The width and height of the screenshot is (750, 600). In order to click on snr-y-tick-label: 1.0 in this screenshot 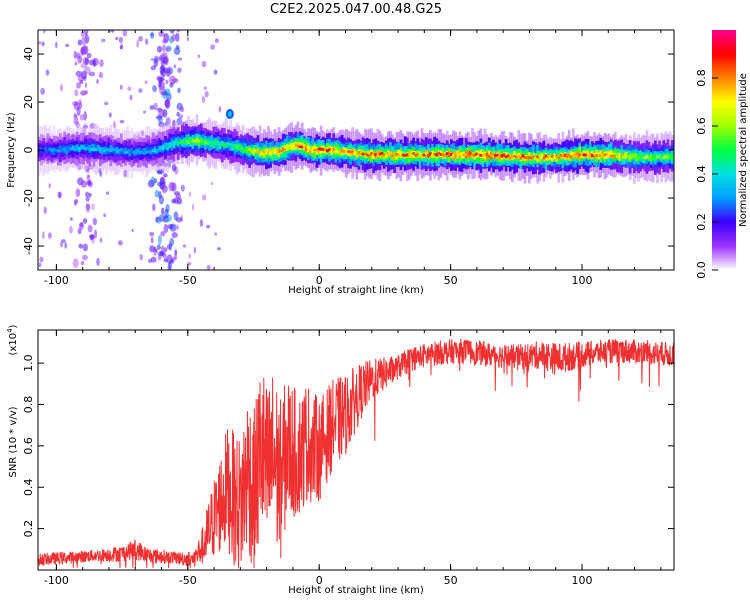, I will do `click(28, 363)`.